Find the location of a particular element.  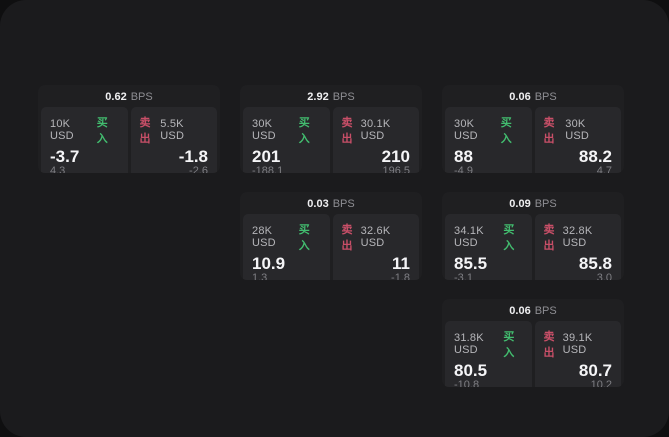

sell-panel: 卖出 30.1K USD 210 196.5 is located at coordinates (375, 140).